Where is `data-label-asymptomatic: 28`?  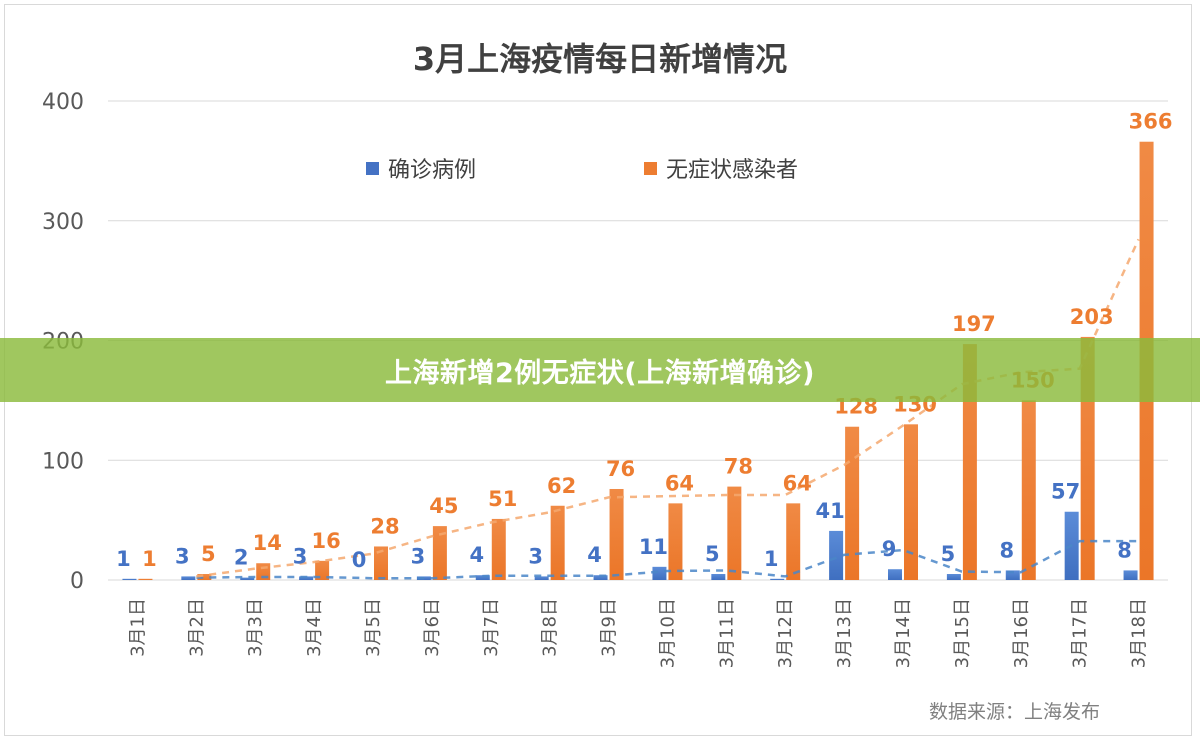
data-label-asymptomatic: 28 is located at coordinates (384, 526).